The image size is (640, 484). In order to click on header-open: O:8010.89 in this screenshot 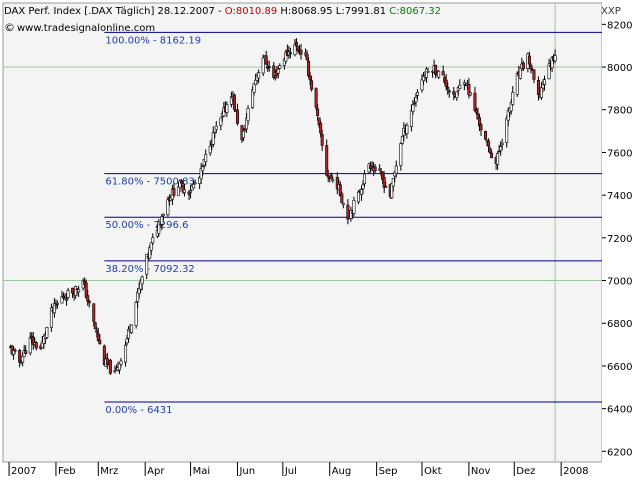, I will do `click(251, 11)`.